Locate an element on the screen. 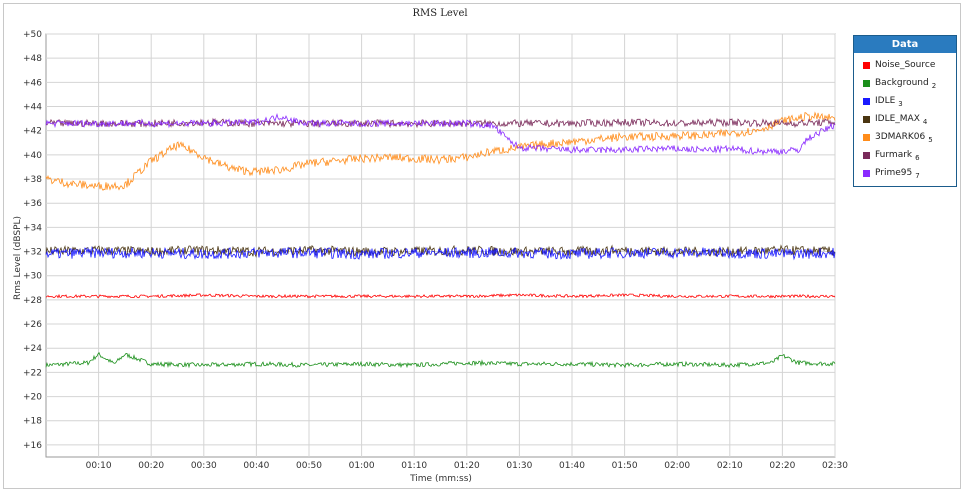  x-tick-label: 00:10 is located at coordinates (99, 466).